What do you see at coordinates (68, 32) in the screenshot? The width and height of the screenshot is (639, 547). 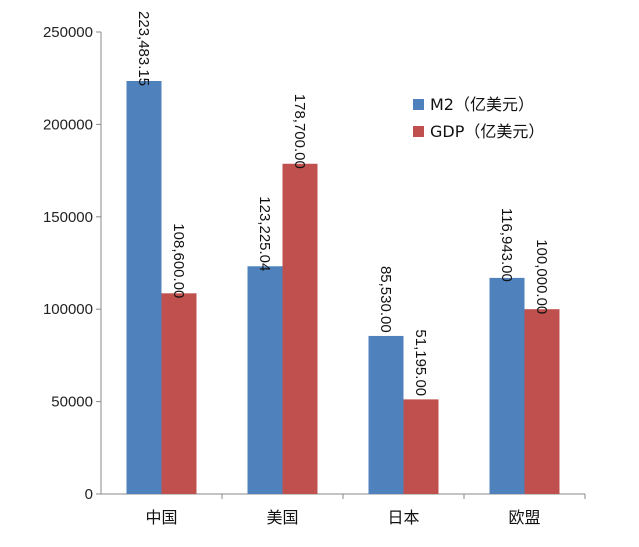 I see `y-tick-label: 250000` at bounding box center [68, 32].